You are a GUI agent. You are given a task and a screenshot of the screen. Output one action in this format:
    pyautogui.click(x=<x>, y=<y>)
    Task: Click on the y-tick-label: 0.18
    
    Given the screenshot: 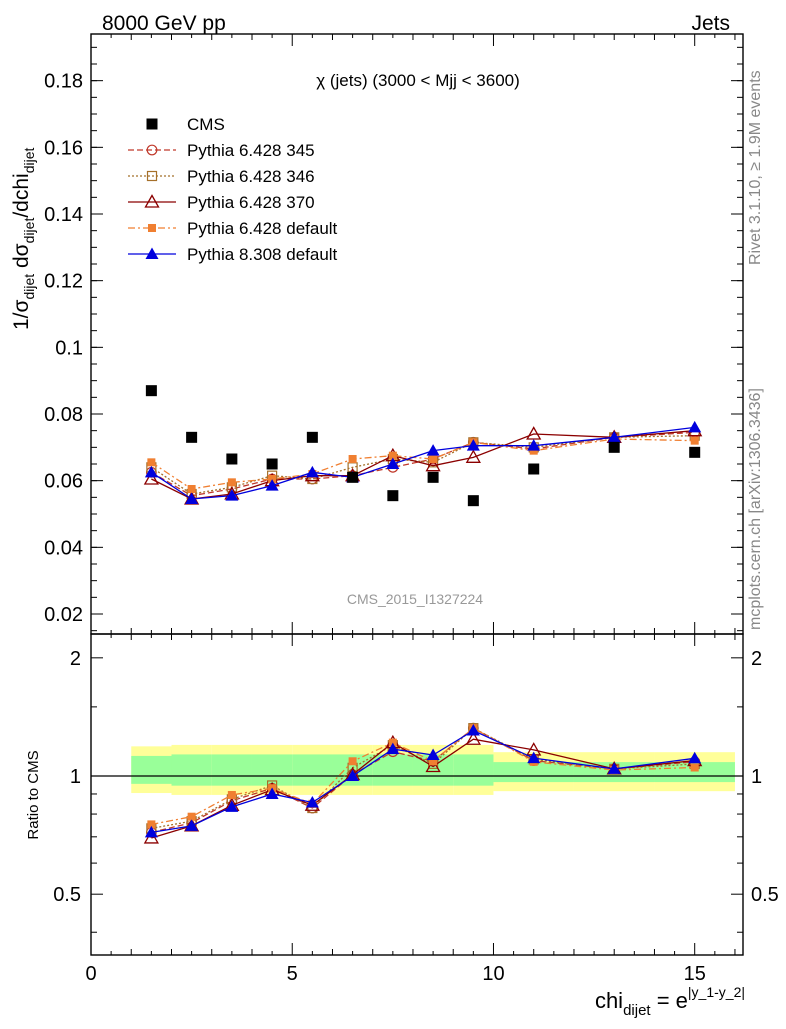 What is the action you would take?
    pyautogui.click(x=63, y=82)
    